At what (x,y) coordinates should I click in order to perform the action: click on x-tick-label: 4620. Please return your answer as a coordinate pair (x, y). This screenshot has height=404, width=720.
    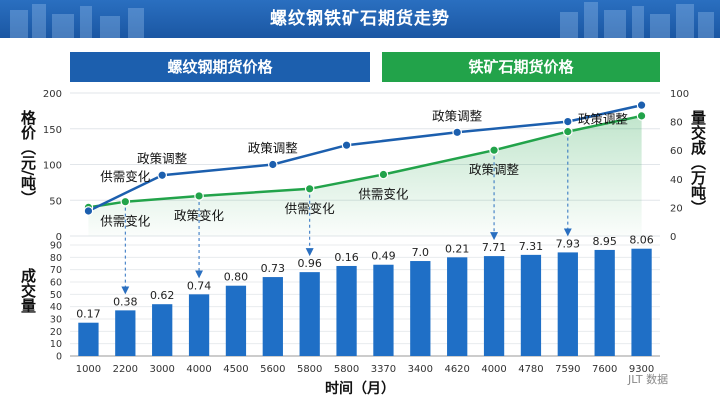
    Looking at the image, I should click on (456, 369).